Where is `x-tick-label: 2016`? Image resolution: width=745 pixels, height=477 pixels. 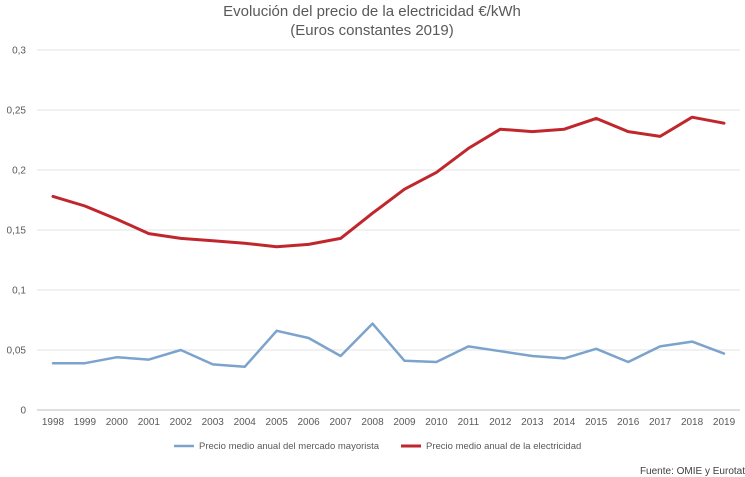 x-tick-label: 2016 is located at coordinates (628, 422).